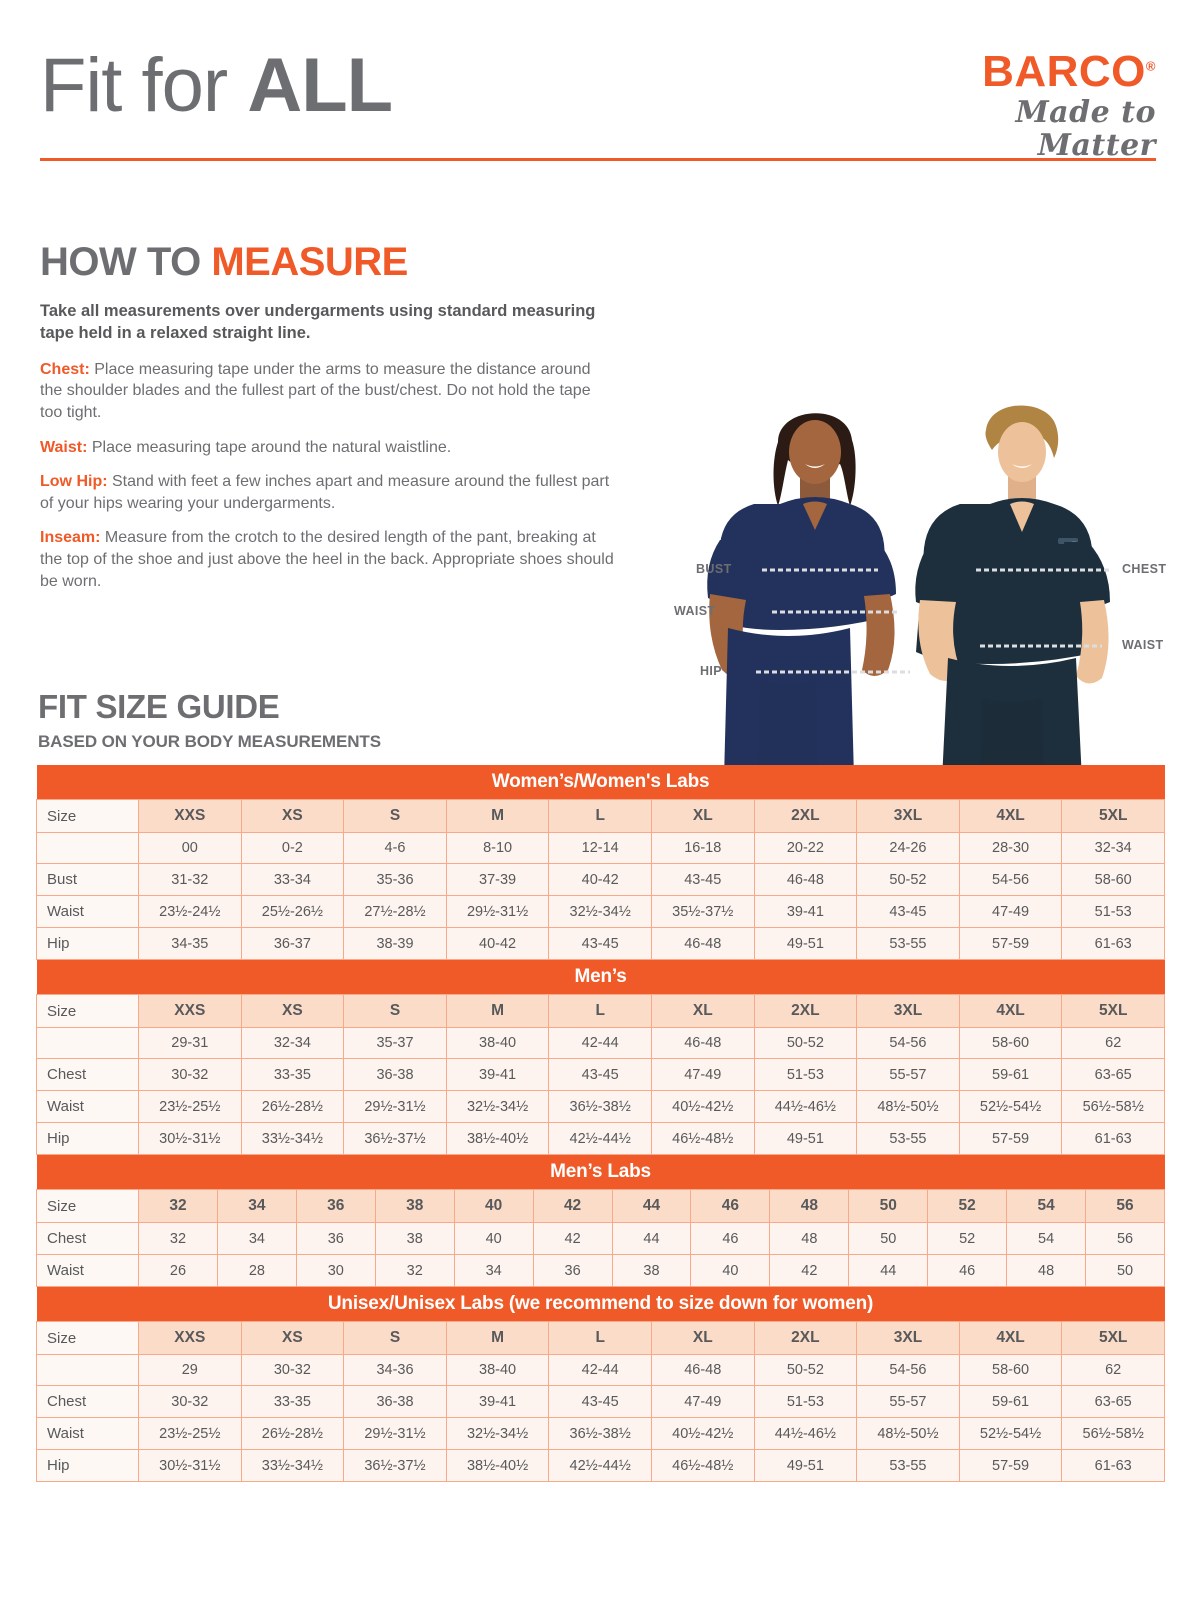 Image resolution: width=1200 pixels, height=1600 pixels. Describe the element at coordinates (190, 1465) in the screenshot. I see `table-cell: 30½-31½` at that location.